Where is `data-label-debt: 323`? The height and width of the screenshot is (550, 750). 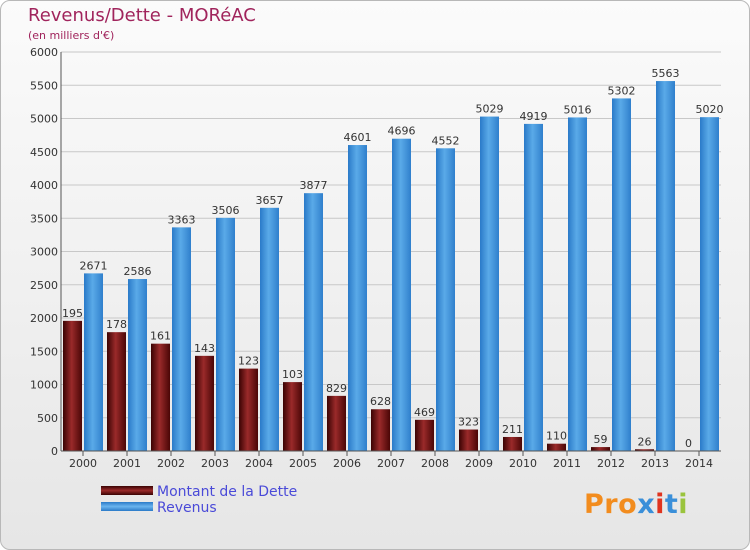 data-label-debt: 323 is located at coordinates (468, 422).